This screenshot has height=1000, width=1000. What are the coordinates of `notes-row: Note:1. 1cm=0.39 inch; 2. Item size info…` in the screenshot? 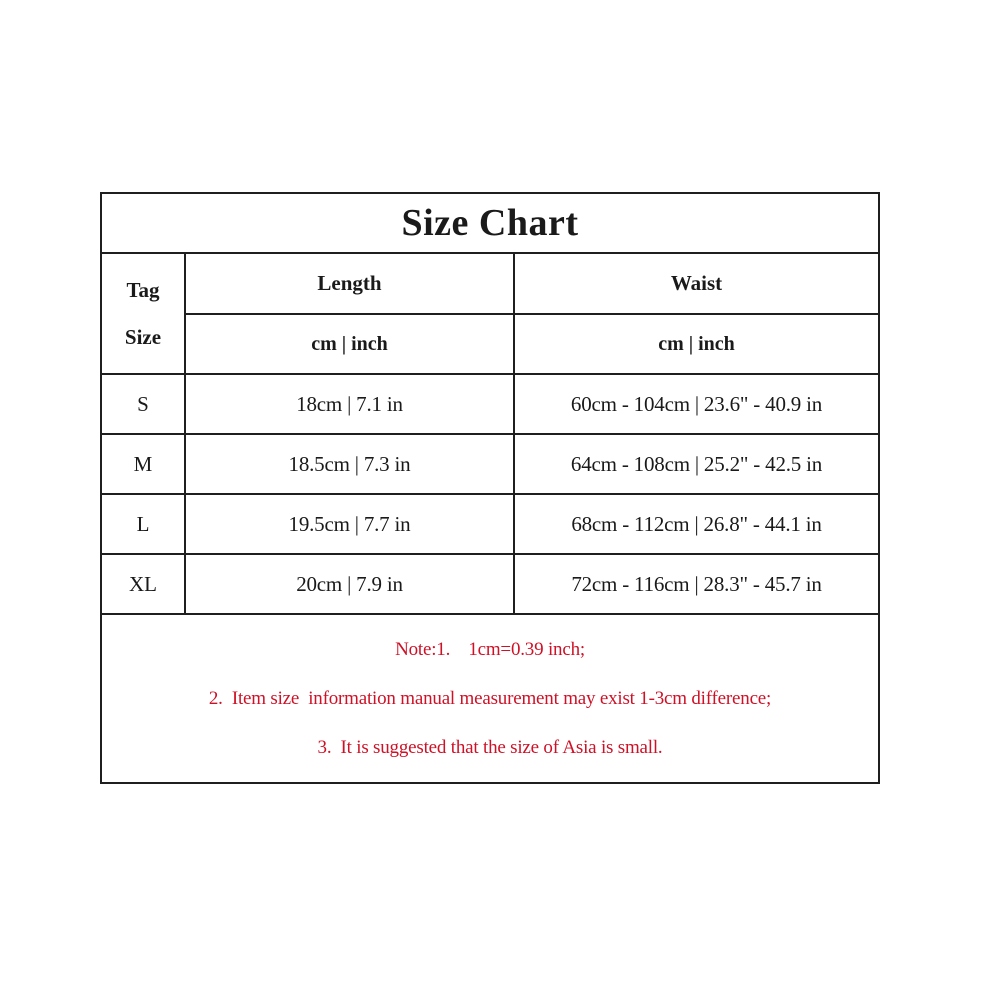 It's located at (490, 698).